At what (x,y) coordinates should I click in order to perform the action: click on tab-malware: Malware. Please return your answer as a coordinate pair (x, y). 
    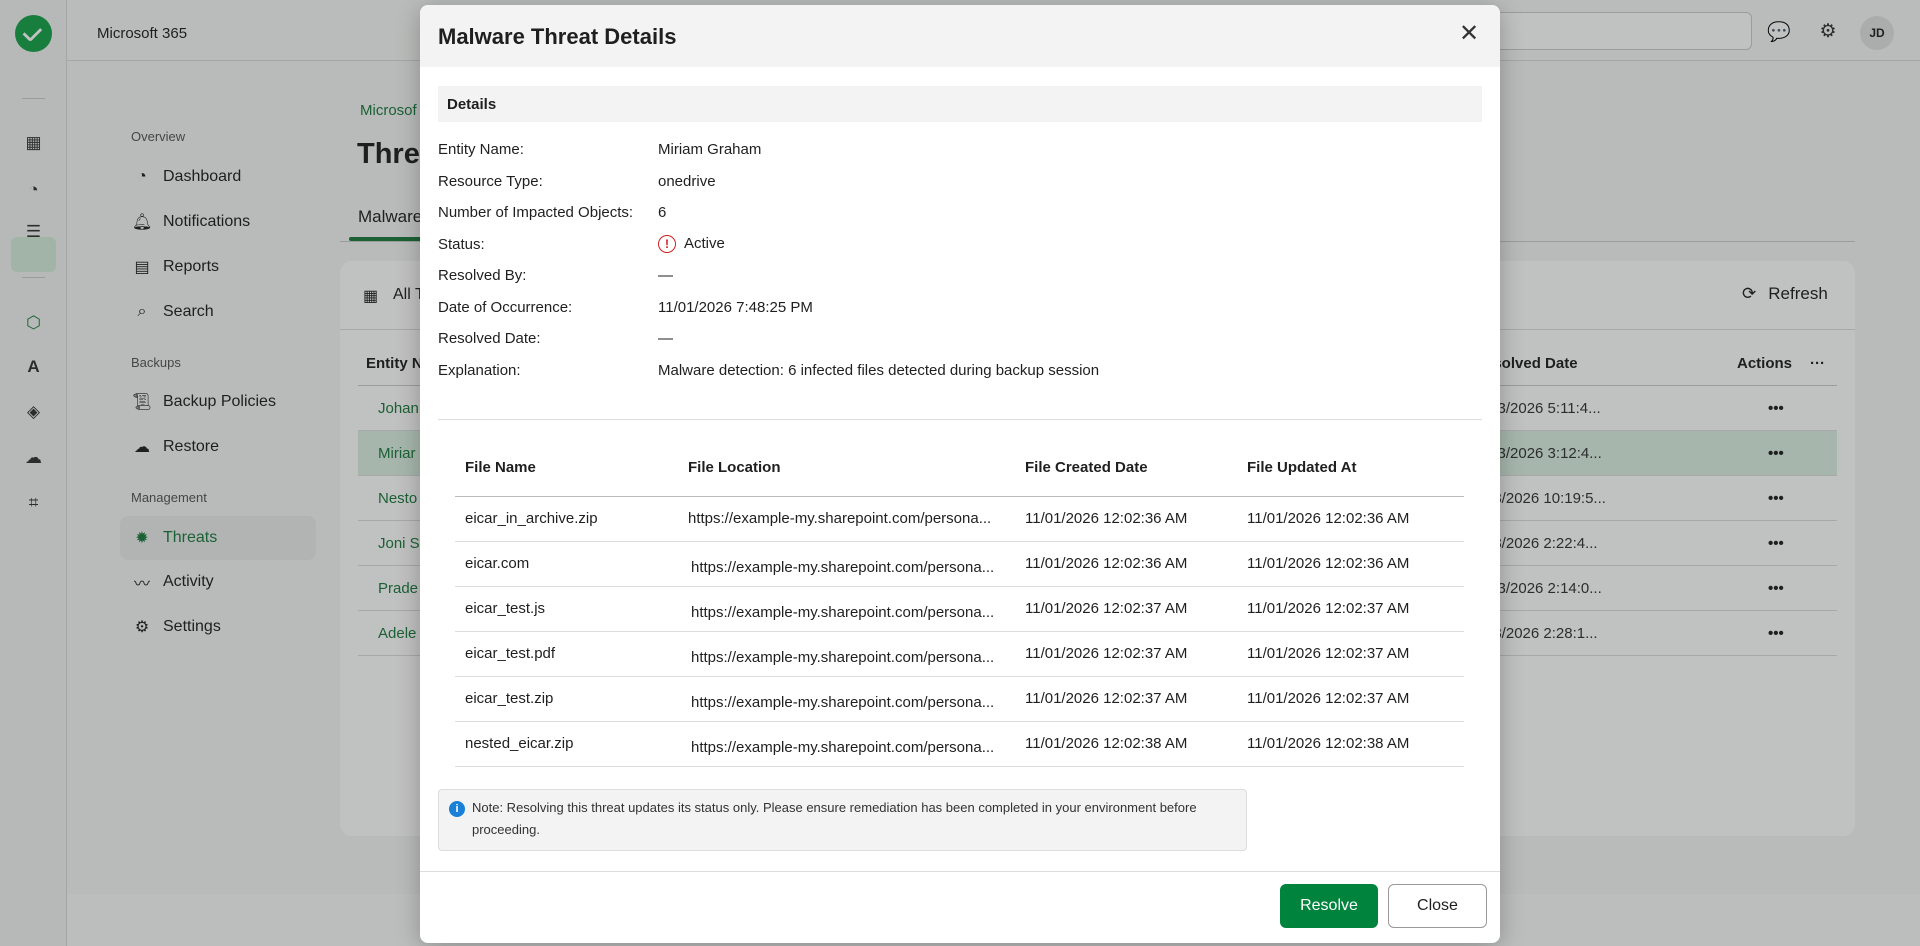
    Looking at the image, I should click on (390, 216).